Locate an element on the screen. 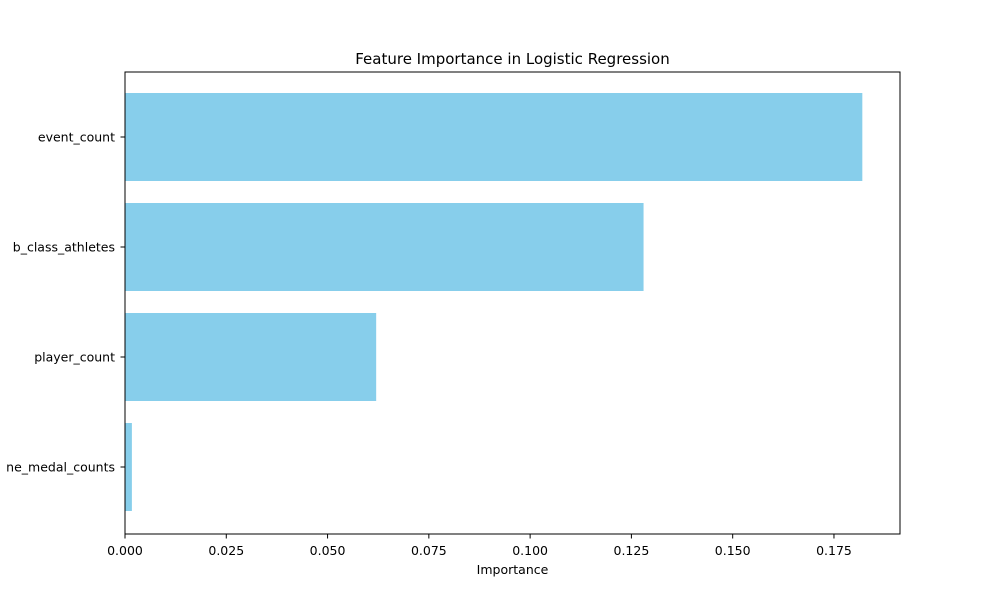 Image resolution: width=1000 pixels, height=600 pixels. x-tick-label: 0.175 is located at coordinates (834, 550).